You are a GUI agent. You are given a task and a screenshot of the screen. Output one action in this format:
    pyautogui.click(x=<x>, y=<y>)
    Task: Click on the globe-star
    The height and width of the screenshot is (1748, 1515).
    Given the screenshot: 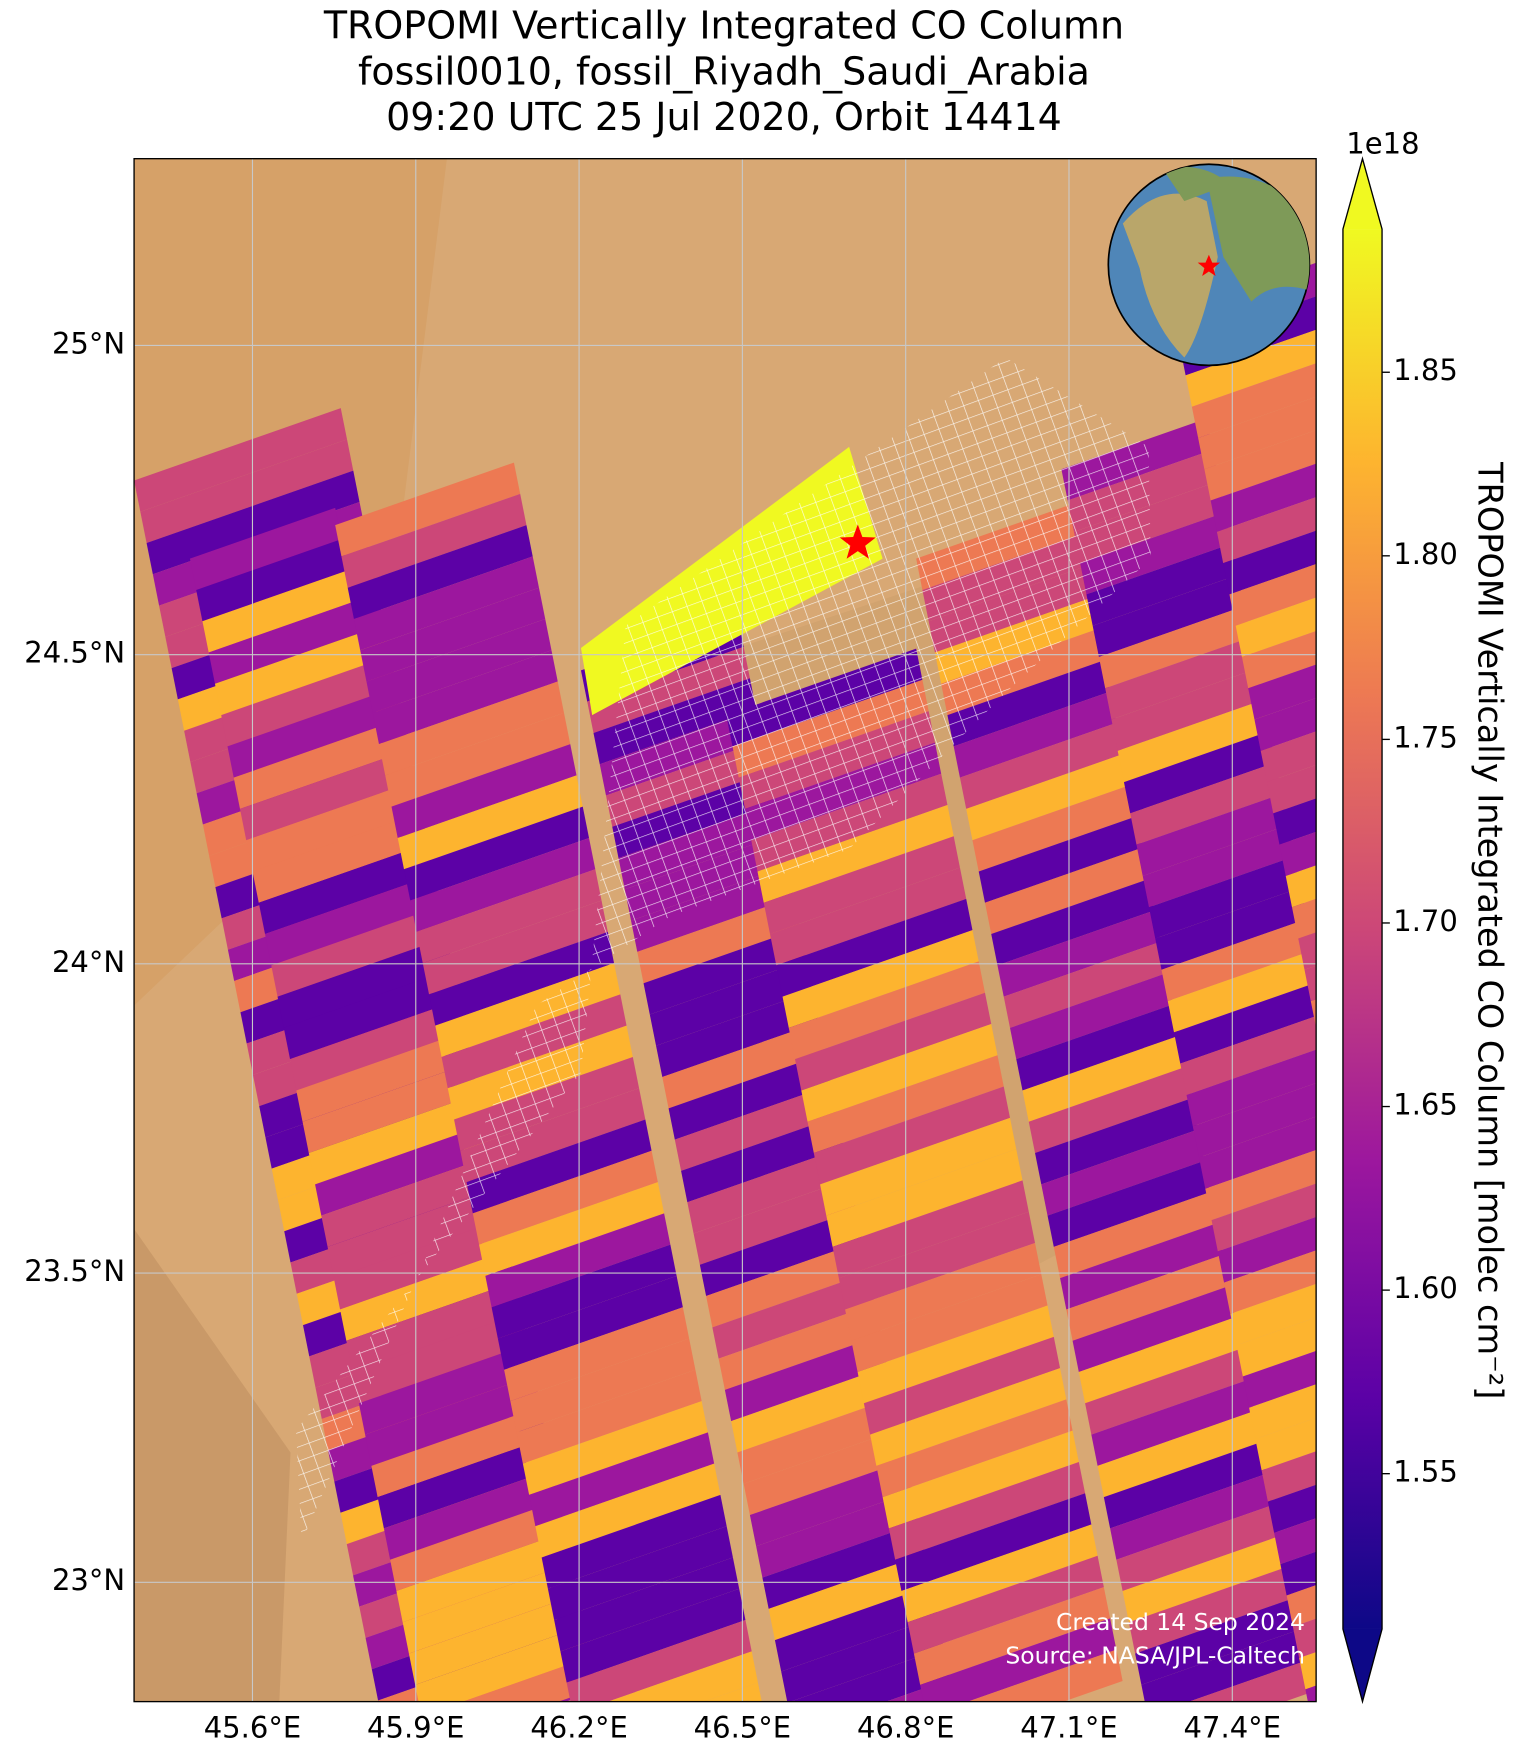 What is the action you would take?
    pyautogui.click(x=1209, y=265)
    